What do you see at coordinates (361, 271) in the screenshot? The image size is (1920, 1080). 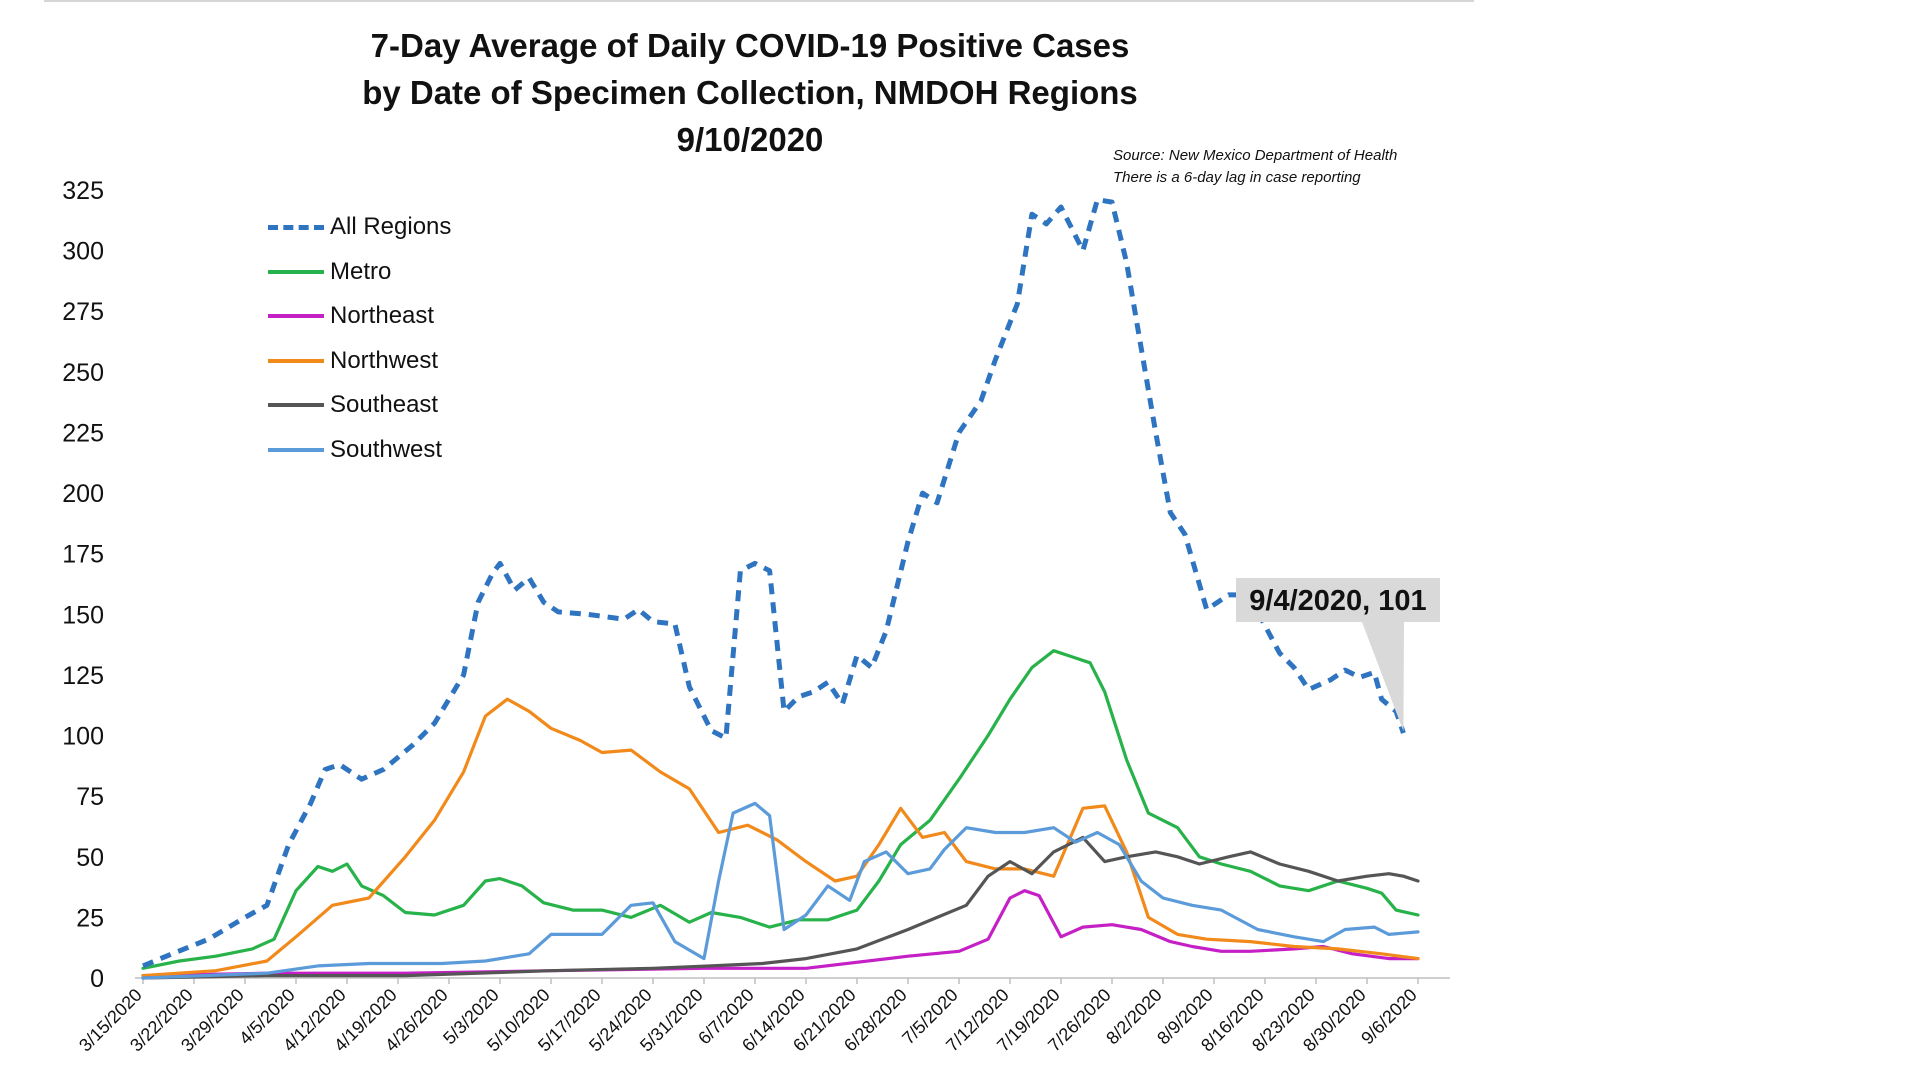 I see `legend-label: Metro` at bounding box center [361, 271].